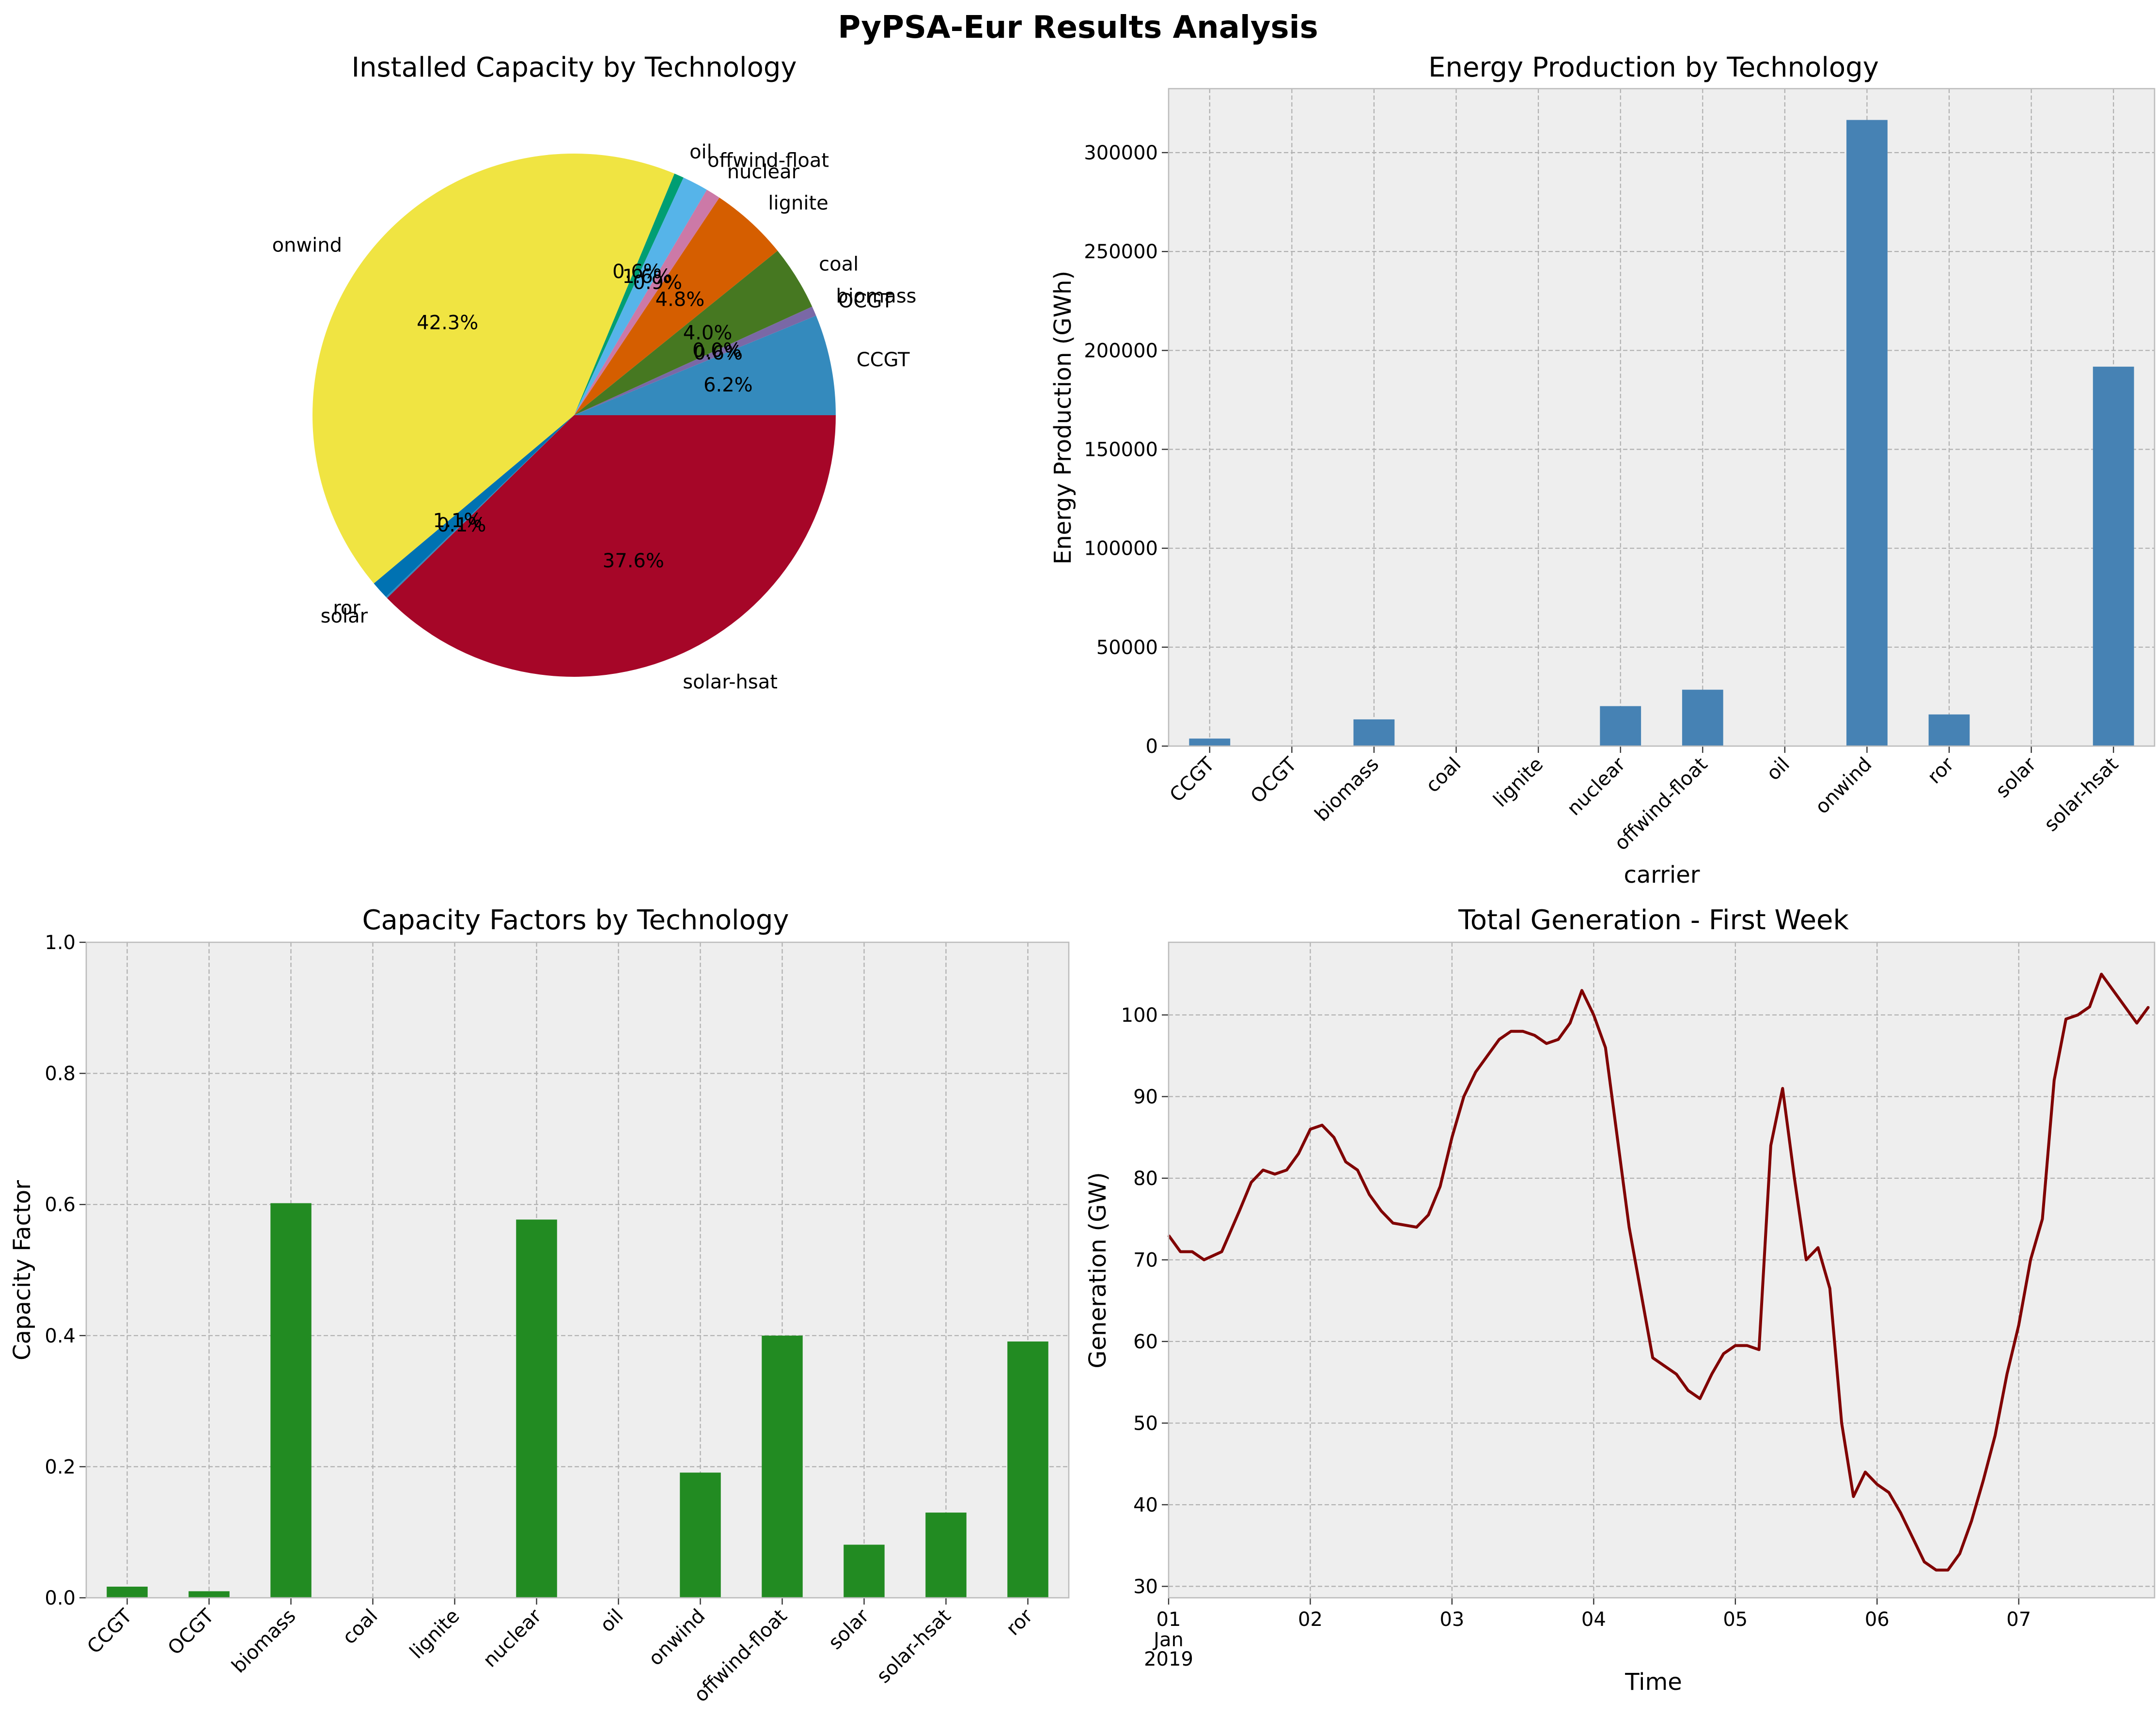  I want to click on cf-bar-ccgt, so click(128, 1592).